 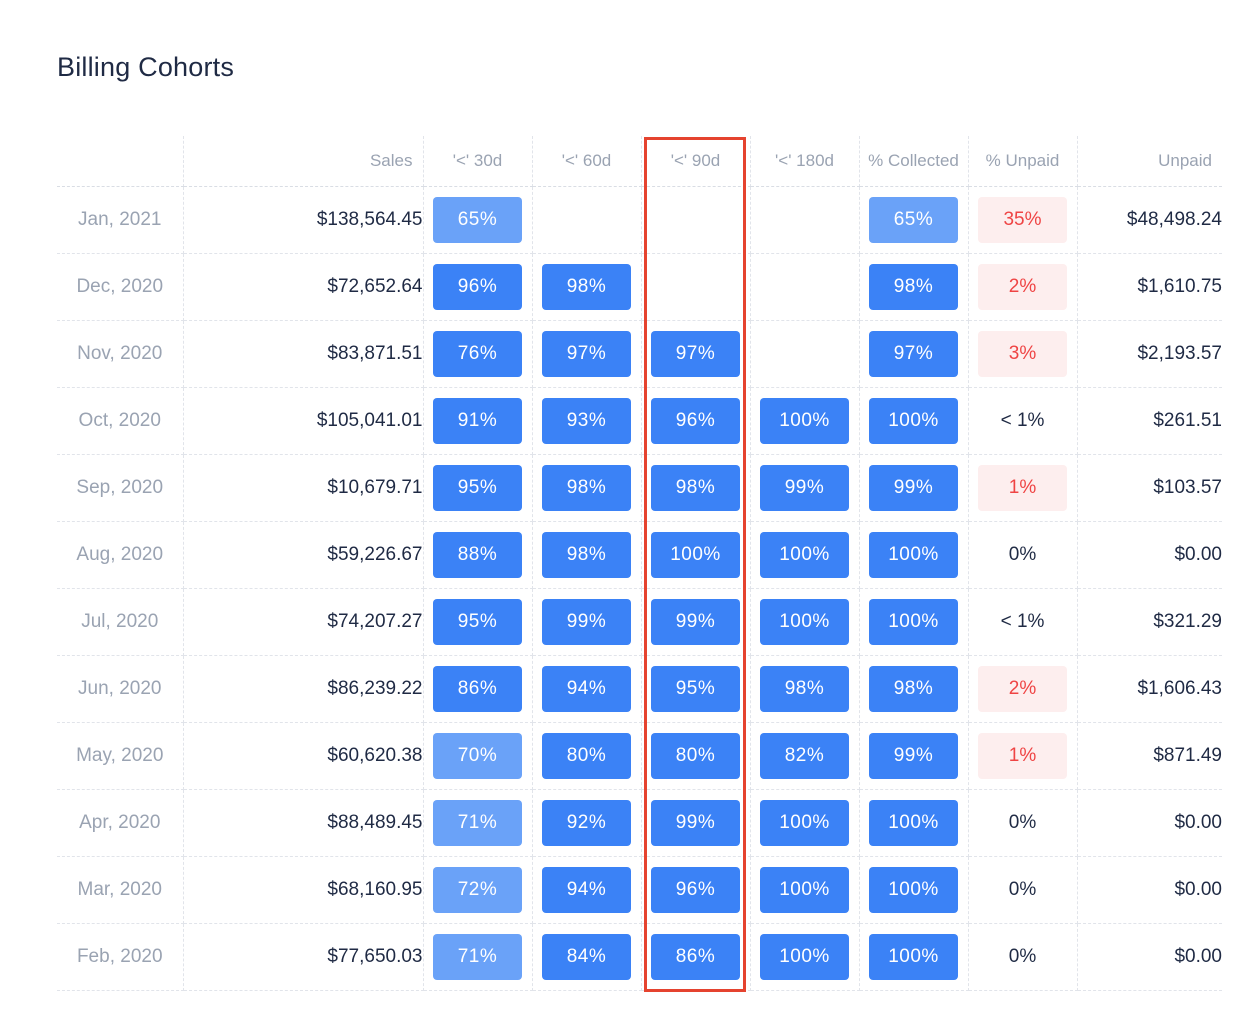 I want to click on cohort-sales: $74,207.27, so click(x=303, y=622).